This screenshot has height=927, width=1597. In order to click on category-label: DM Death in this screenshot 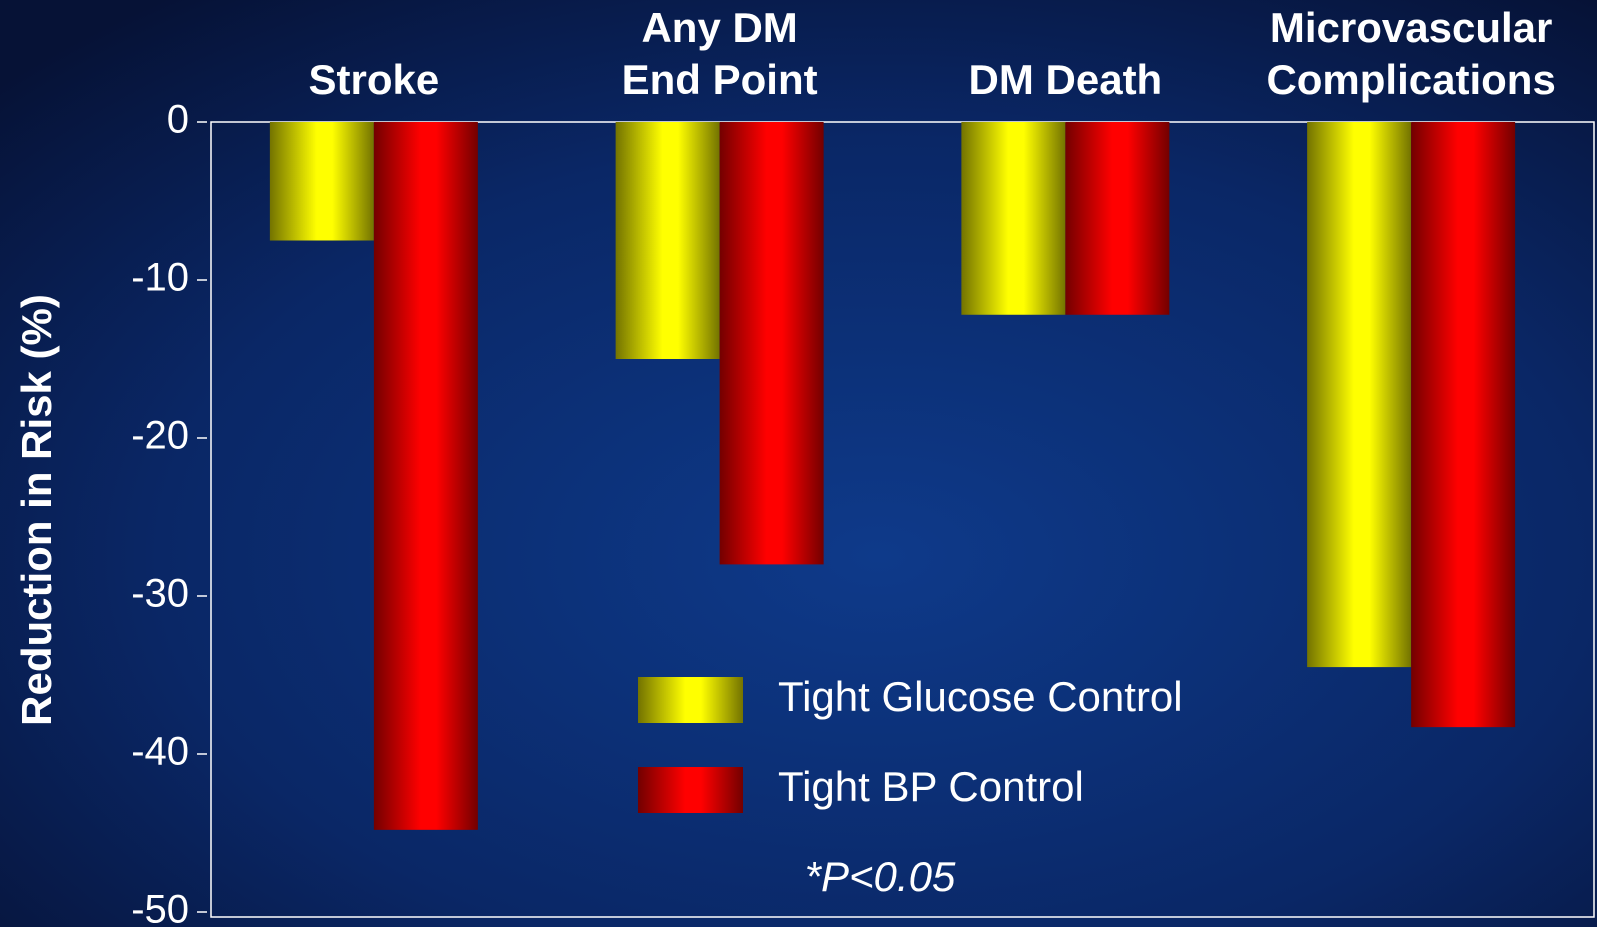, I will do `click(1066, 79)`.